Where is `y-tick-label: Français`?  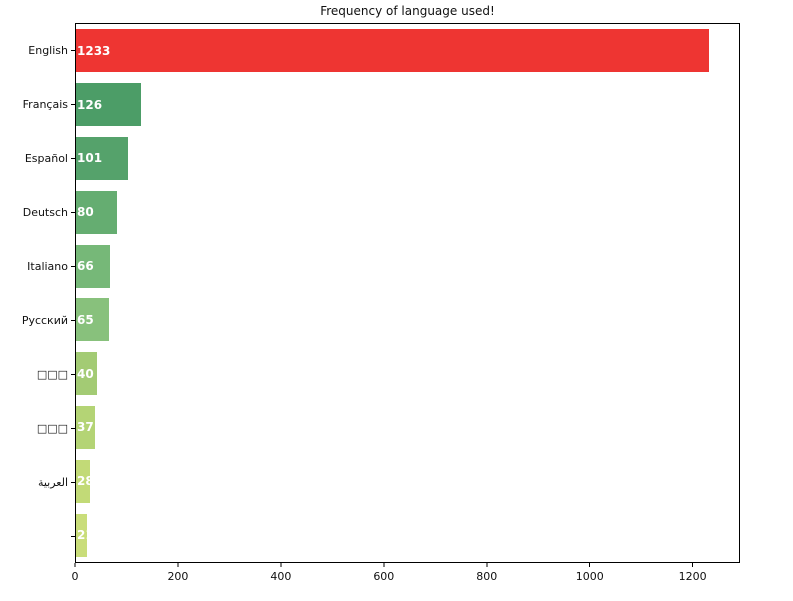
y-tick-label: Français is located at coordinates (45, 104).